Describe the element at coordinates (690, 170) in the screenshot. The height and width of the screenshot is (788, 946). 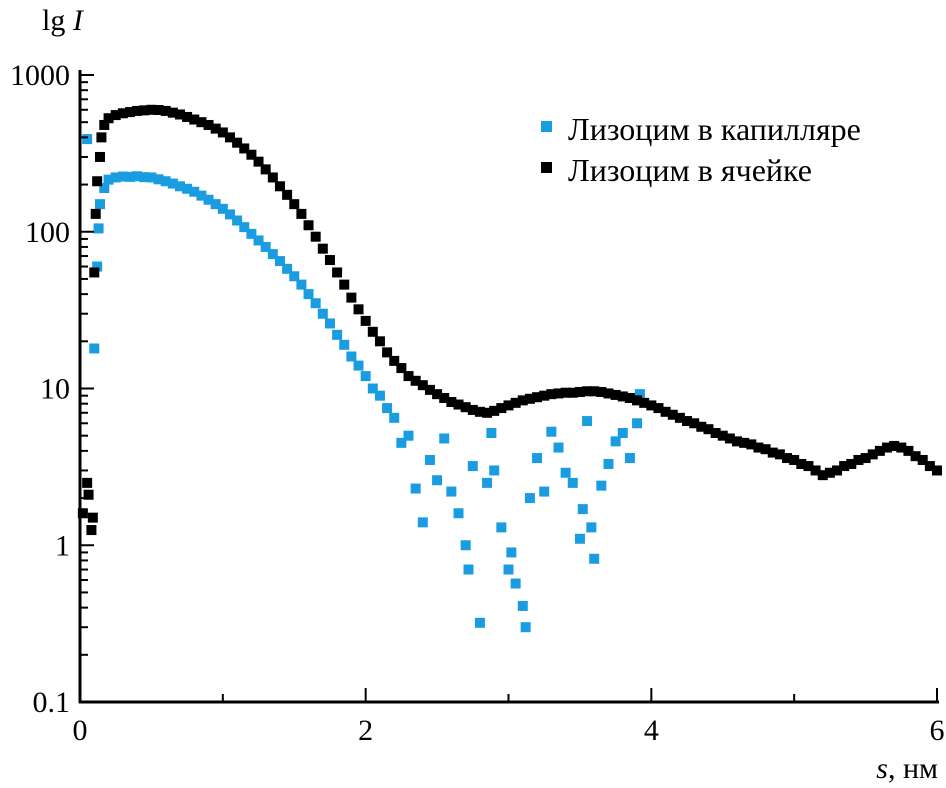
I see `legend-label-cell: Лизоцим в ячейке` at that location.